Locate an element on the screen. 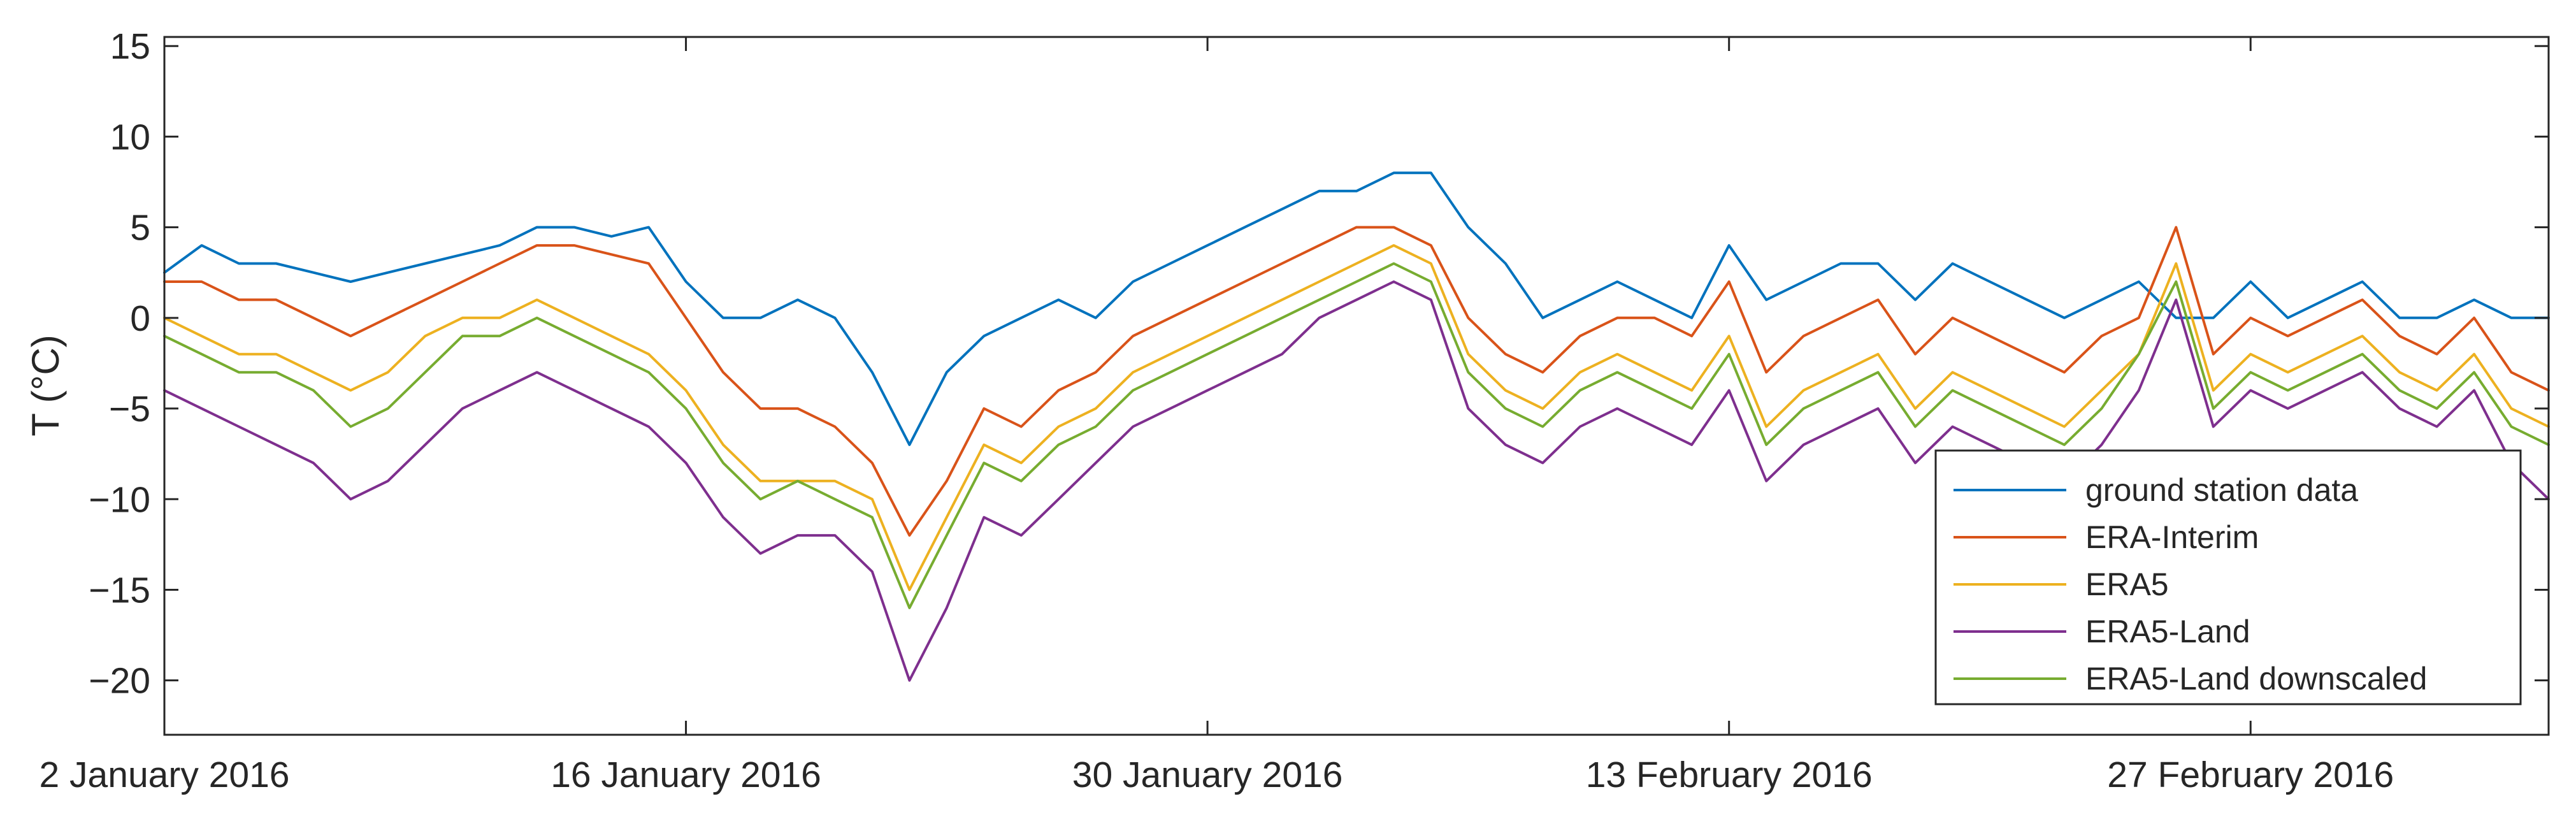 This screenshot has height=831, width=2576. x-tick-label: 2 January 2016 is located at coordinates (165, 775).